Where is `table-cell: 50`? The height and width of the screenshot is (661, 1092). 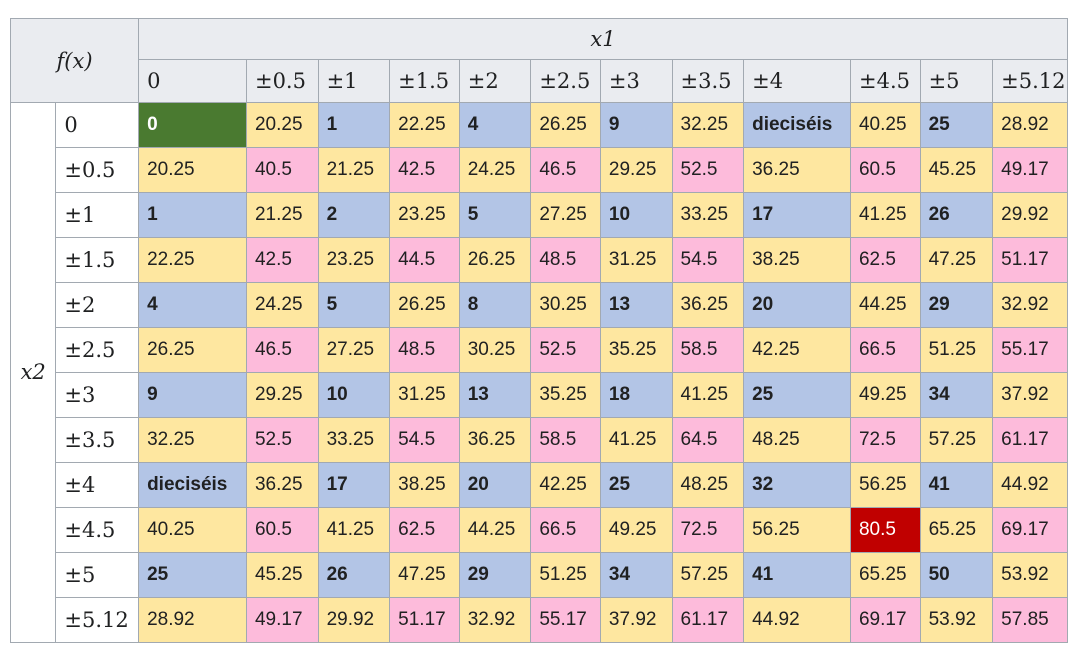 table-cell: 50 is located at coordinates (956, 575).